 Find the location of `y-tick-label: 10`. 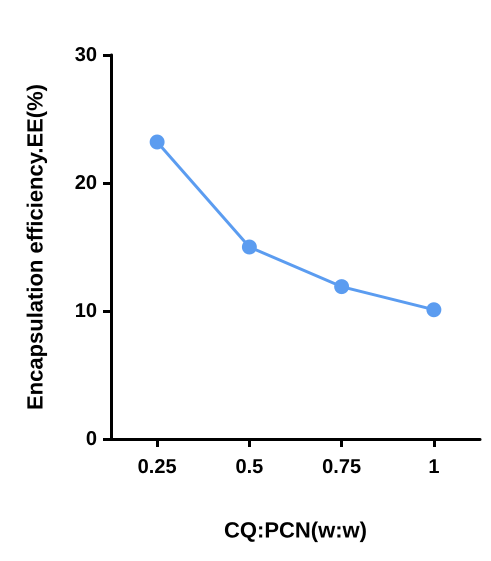

y-tick-label: 10 is located at coordinates (85, 311).